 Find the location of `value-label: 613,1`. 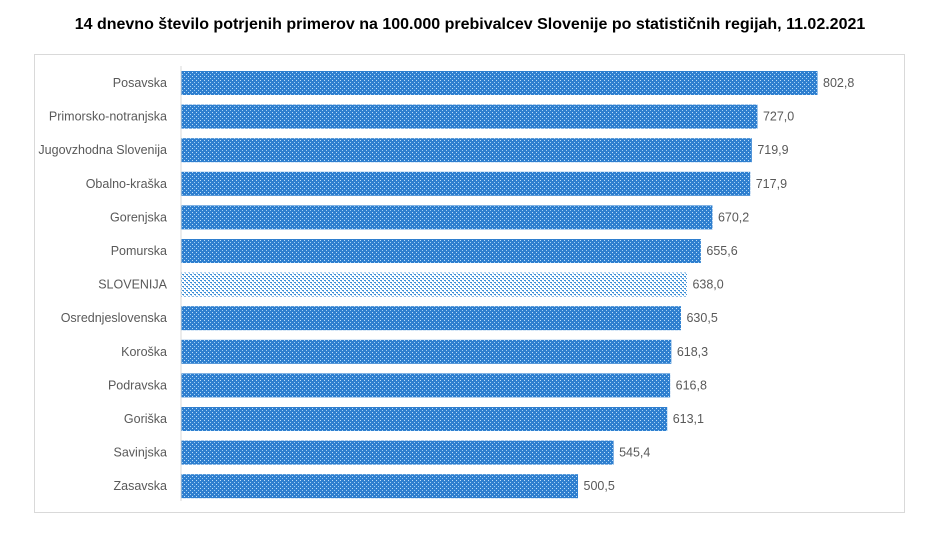

value-label: 613,1 is located at coordinates (688, 419).